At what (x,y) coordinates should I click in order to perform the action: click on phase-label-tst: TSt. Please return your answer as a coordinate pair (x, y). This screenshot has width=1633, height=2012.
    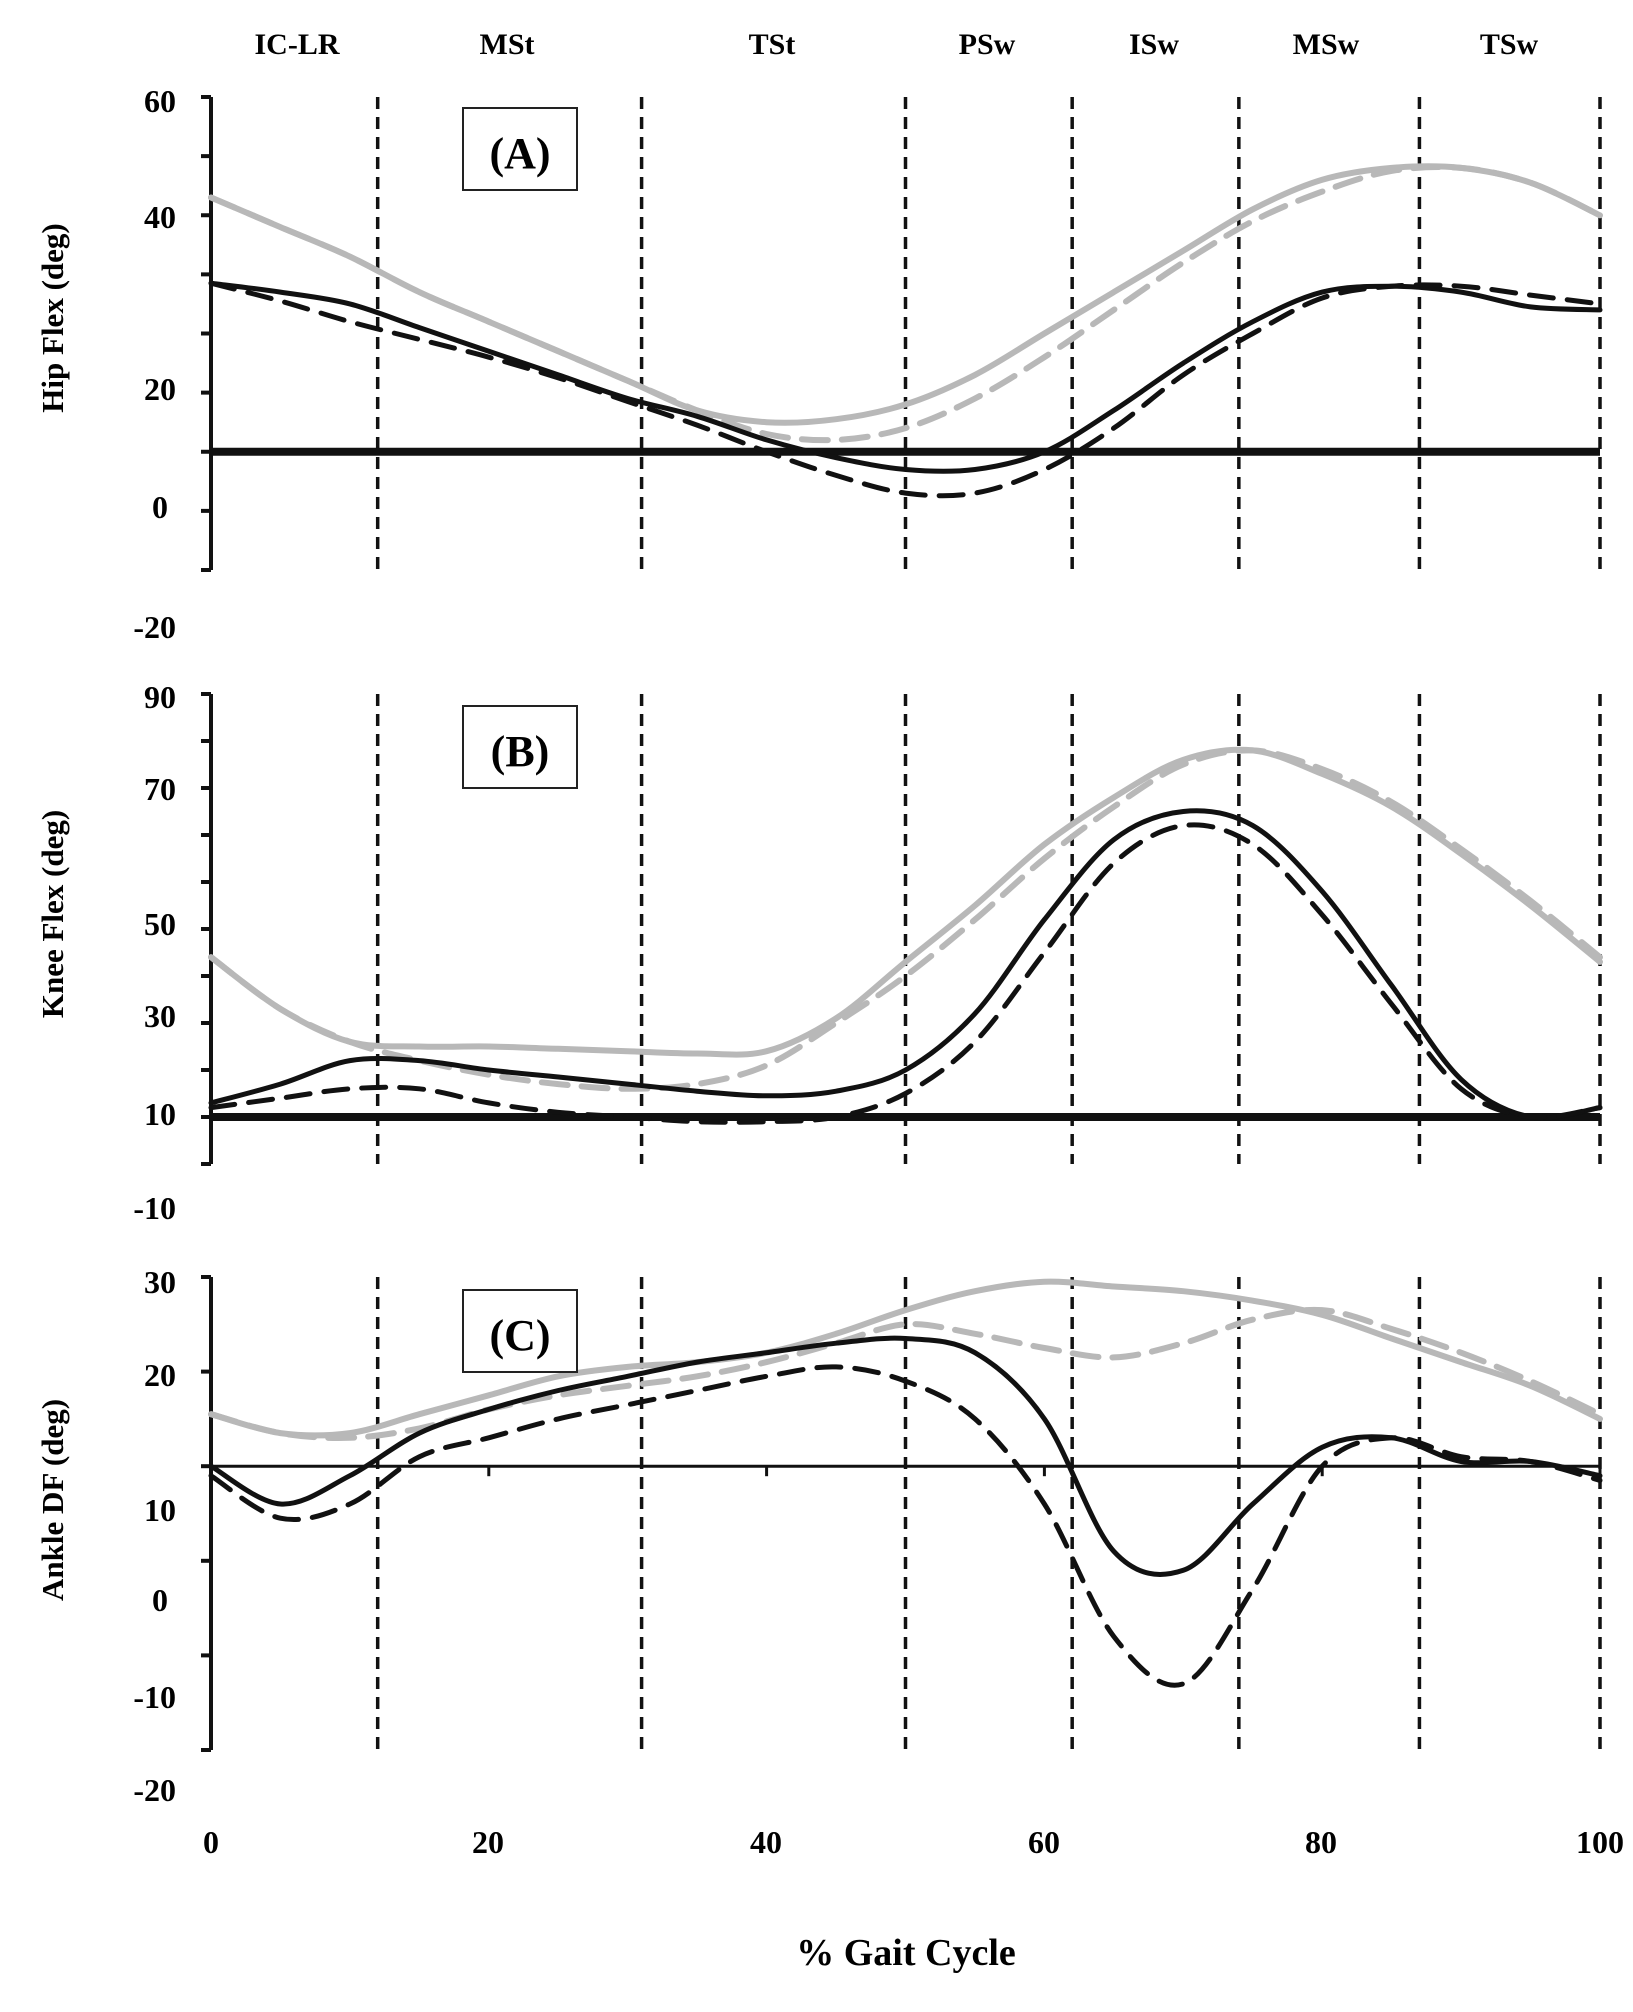
    Looking at the image, I should click on (772, 44).